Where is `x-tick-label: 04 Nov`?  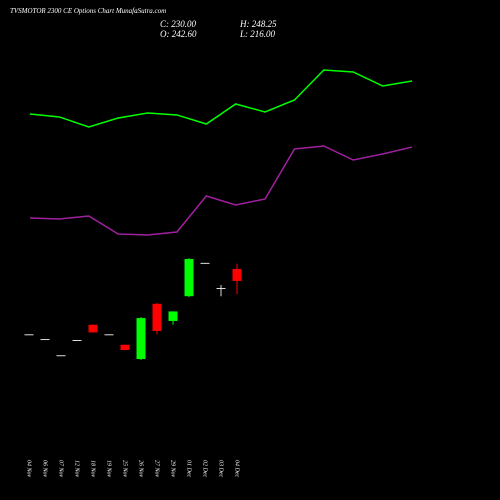
x-tick-label: 04 Nov is located at coordinates (29, 469).